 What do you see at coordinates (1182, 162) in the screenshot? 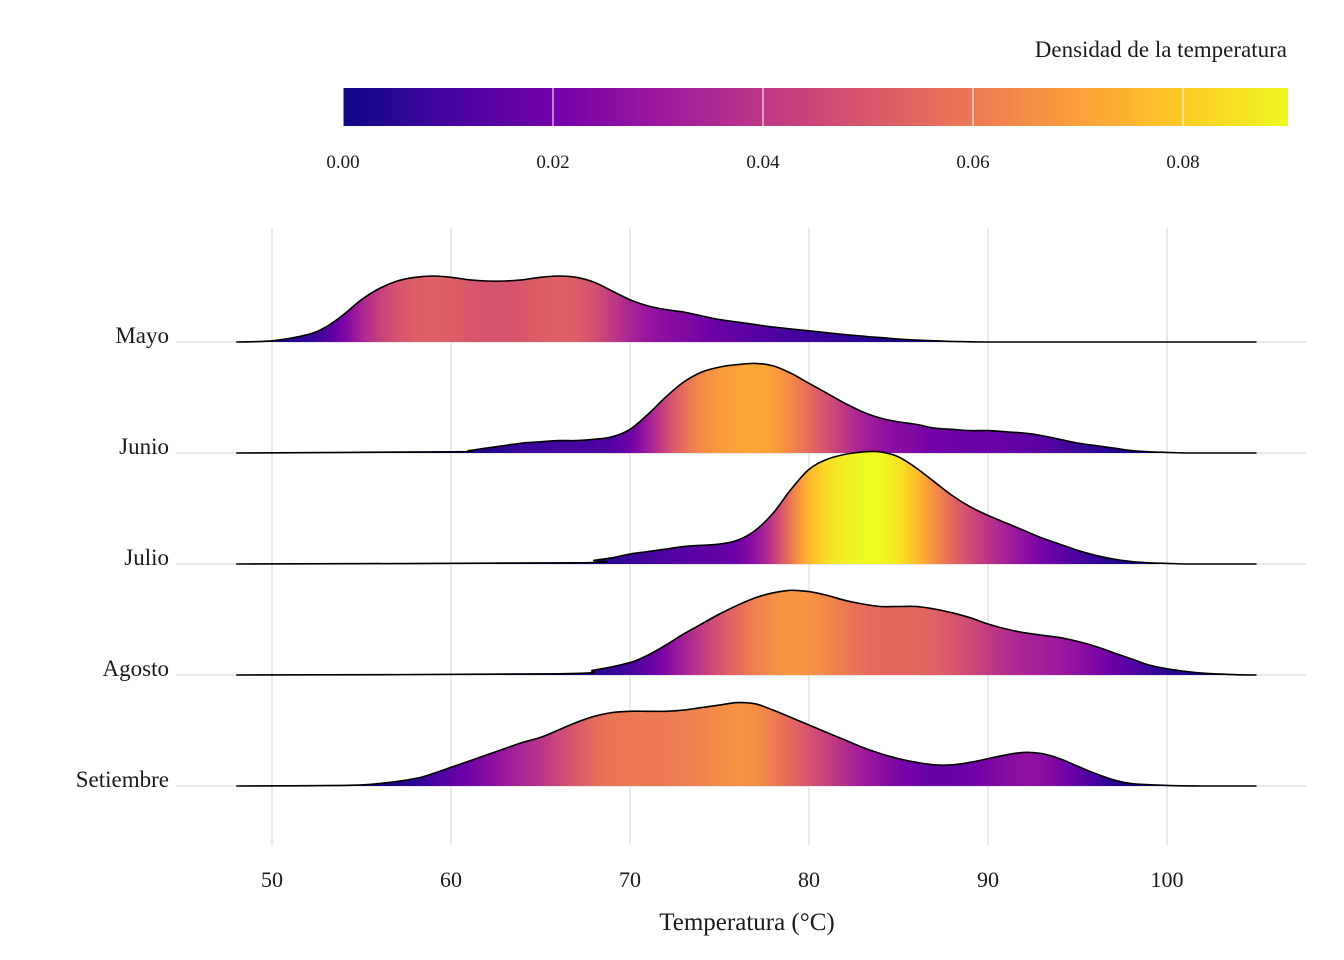
I see `colorbar-tick-label: 0.08` at bounding box center [1182, 162].